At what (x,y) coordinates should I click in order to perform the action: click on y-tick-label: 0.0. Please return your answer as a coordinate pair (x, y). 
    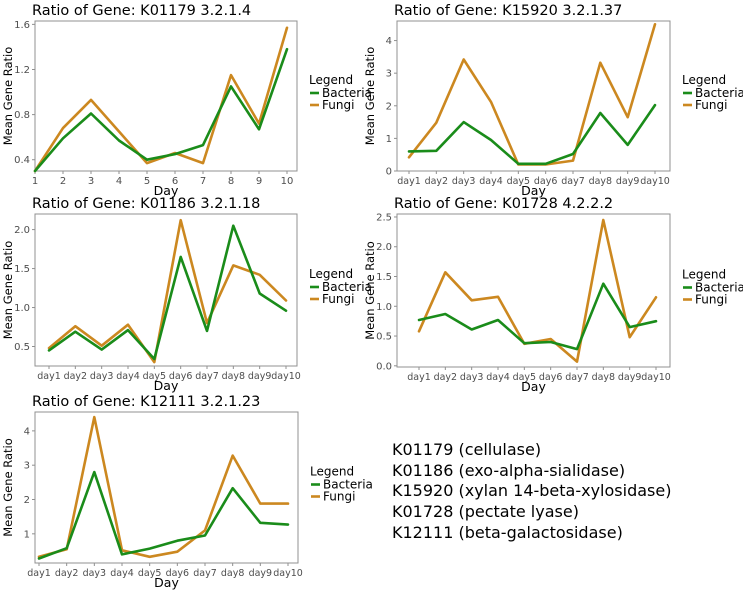
    Looking at the image, I should click on (384, 366).